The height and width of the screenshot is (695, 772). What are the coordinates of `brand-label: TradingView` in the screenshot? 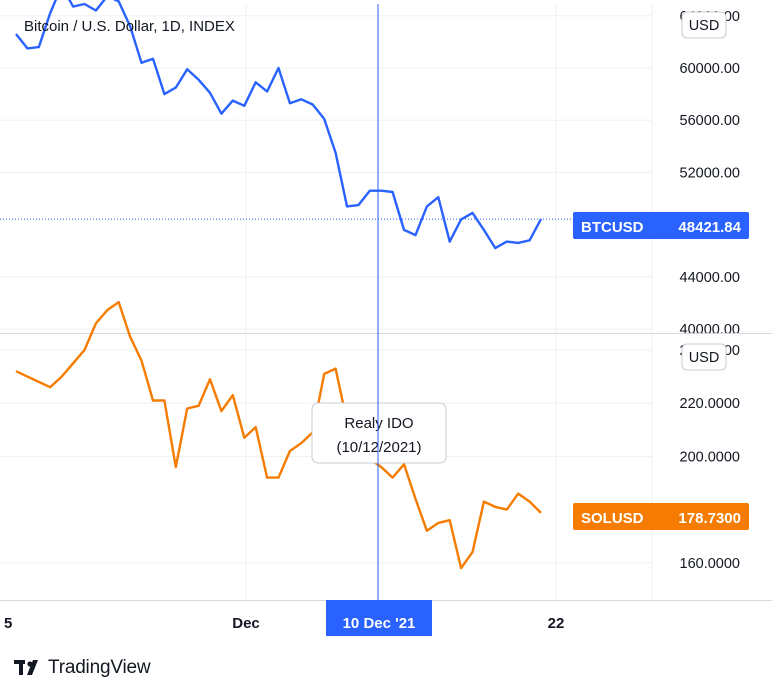 It's located at (99, 667).